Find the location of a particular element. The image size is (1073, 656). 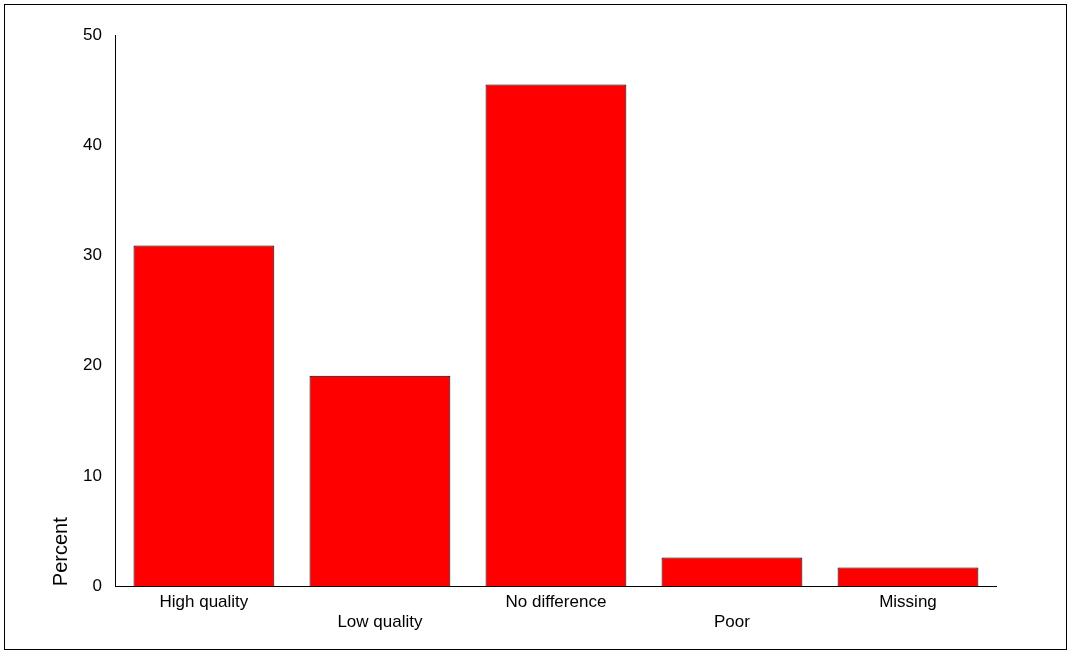

y-tick-label: 10 is located at coordinates (92, 475).